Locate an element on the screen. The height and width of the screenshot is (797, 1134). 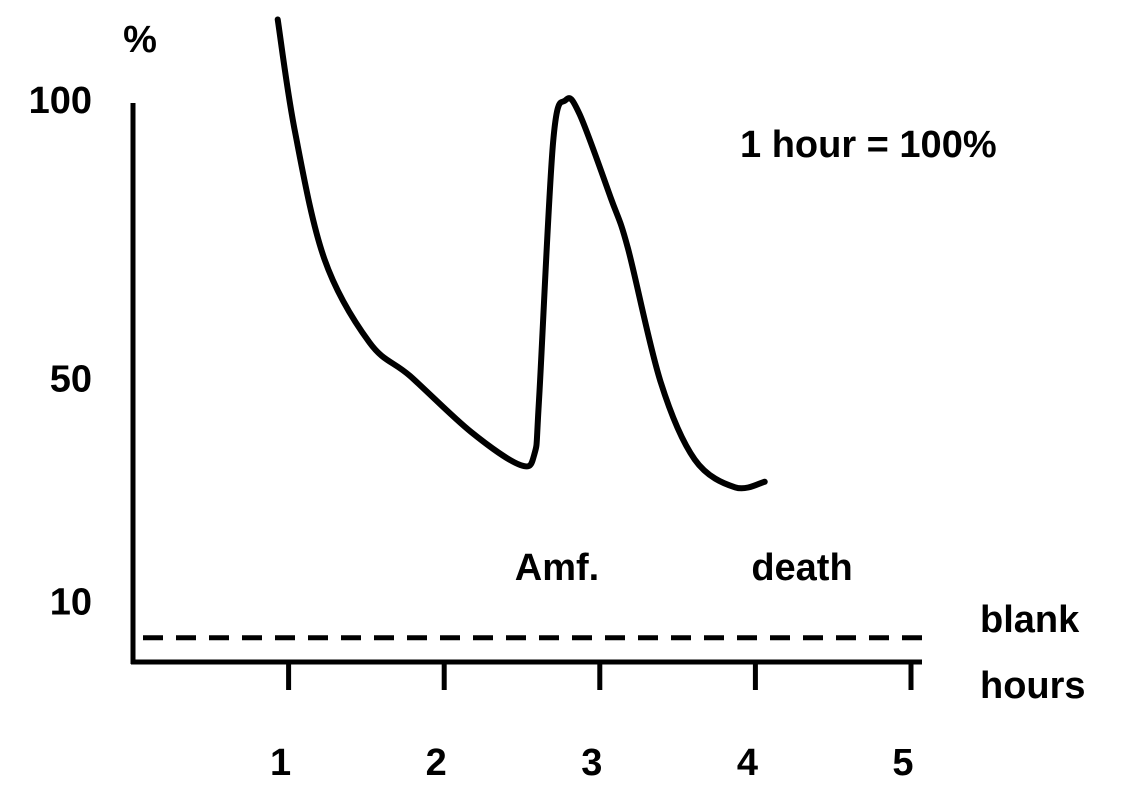
x-tick-label: 1 is located at coordinates (280, 763).